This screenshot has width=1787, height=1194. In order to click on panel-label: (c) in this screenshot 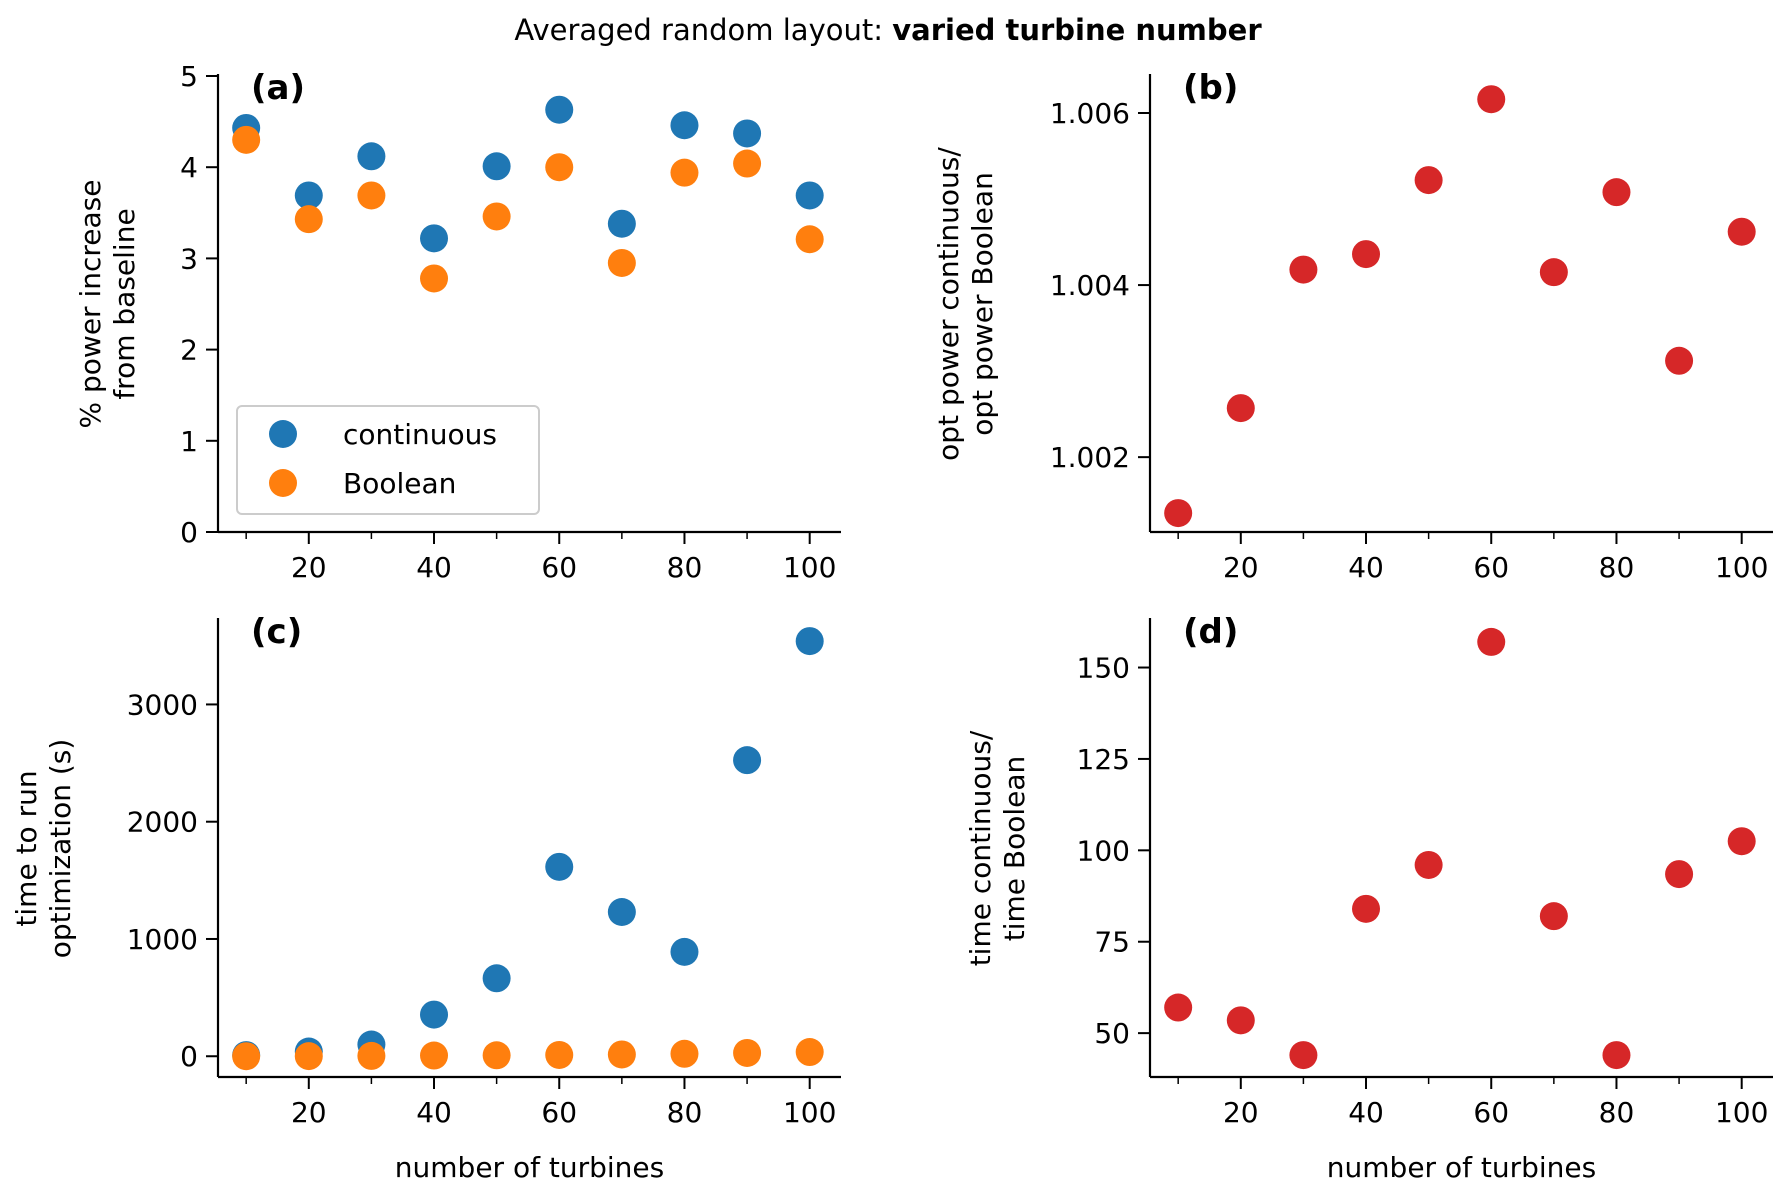, I will do `click(276, 632)`.